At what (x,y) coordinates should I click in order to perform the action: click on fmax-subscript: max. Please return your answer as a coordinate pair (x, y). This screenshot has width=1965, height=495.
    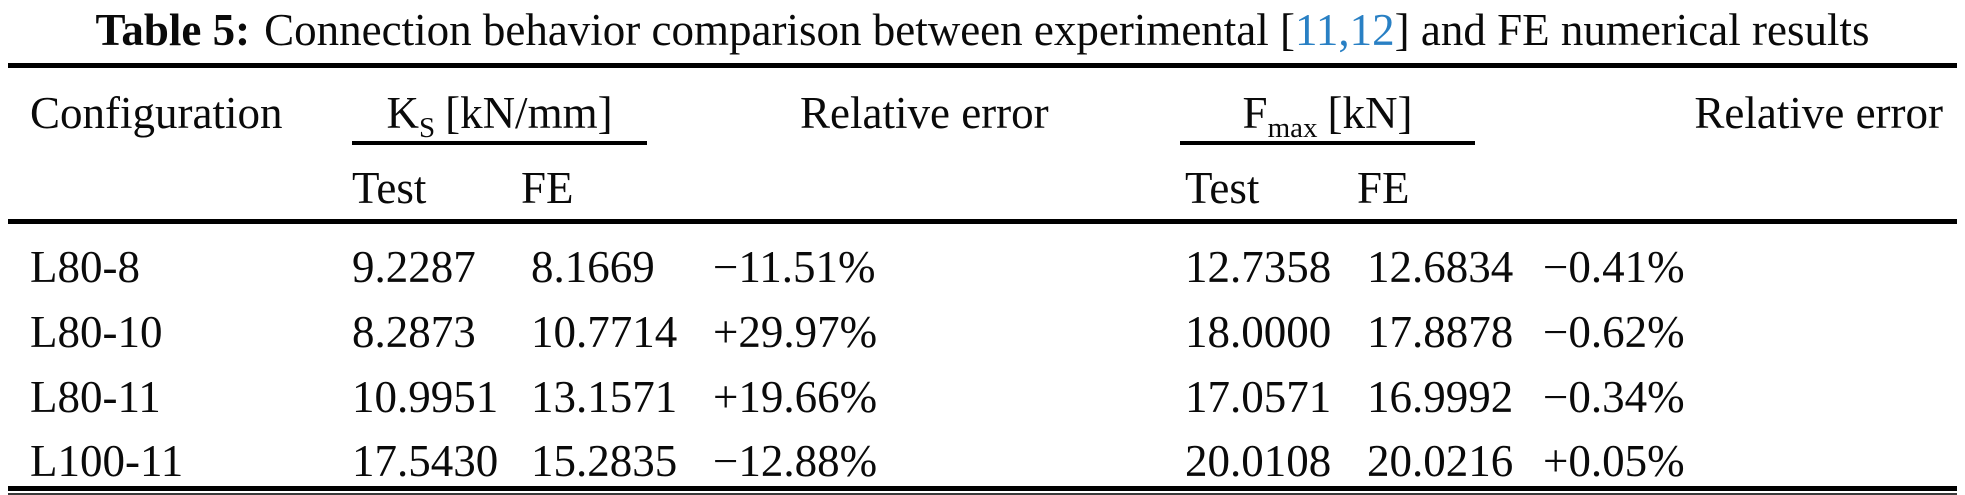
    Looking at the image, I should click on (1292, 128).